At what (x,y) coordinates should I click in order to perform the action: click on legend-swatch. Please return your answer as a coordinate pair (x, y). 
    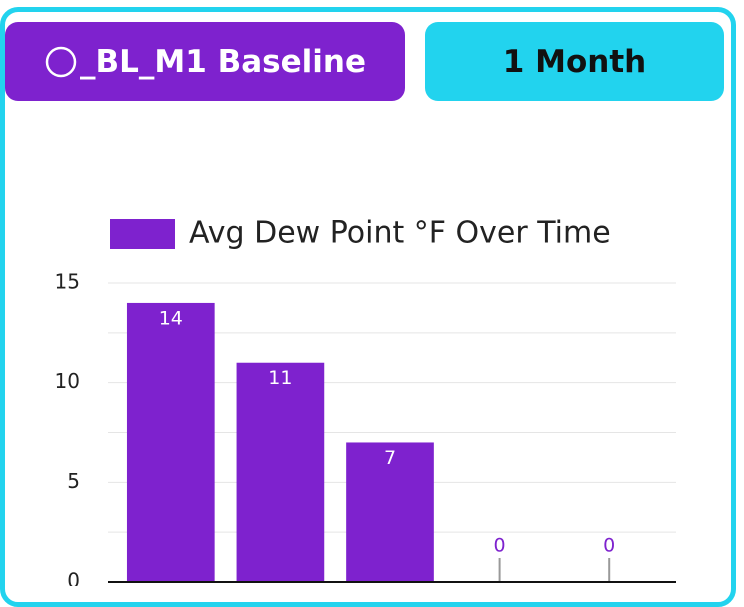
    Looking at the image, I should click on (142, 234).